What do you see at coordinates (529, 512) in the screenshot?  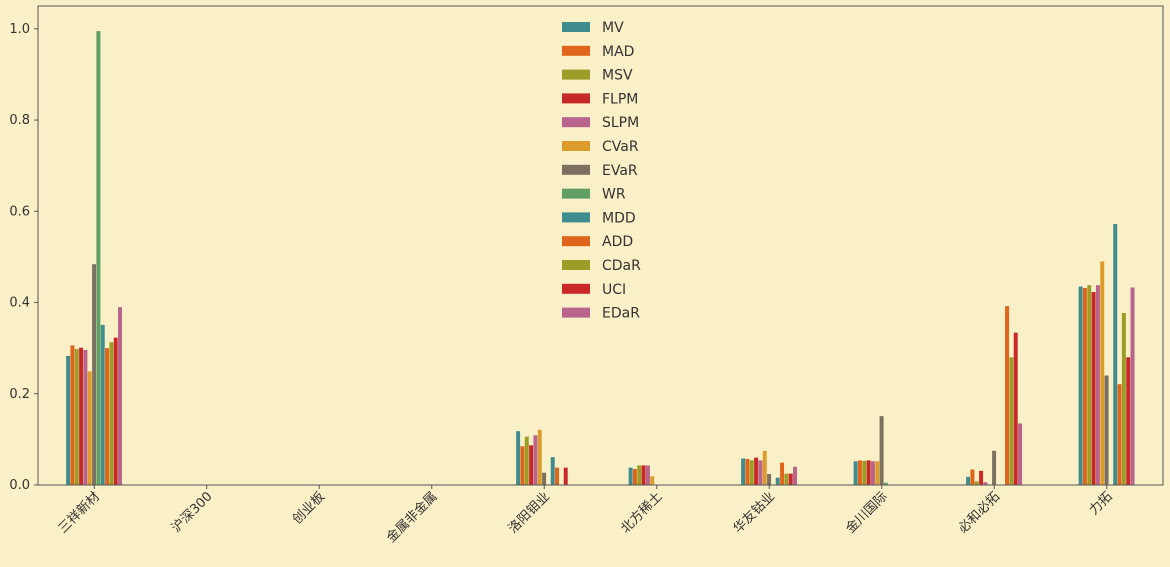 I see `x-tick-label: 洛阳钼业` at bounding box center [529, 512].